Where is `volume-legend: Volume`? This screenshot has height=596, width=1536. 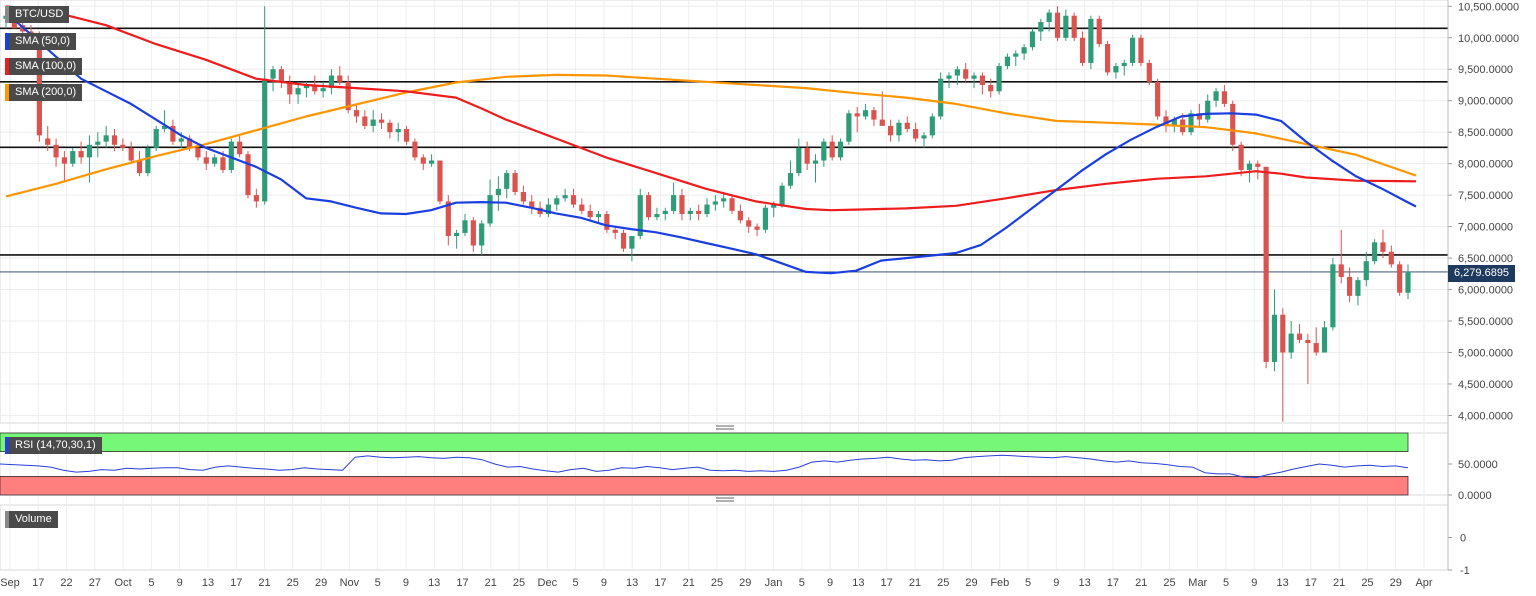
volume-legend: Volume is located at coordinates (31, 519).